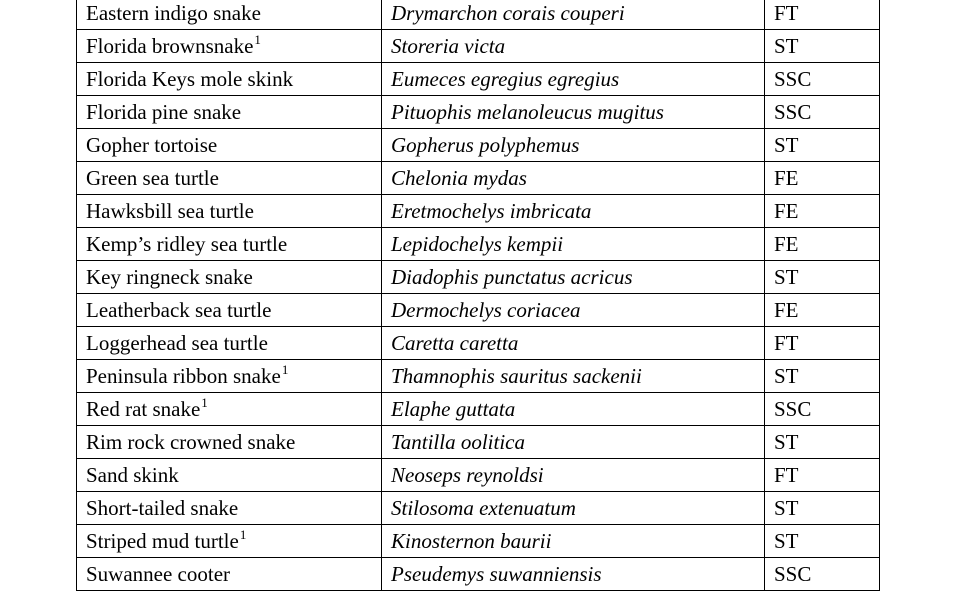 This screenshot has width=972, height=600. What do you see at coordinates (190, 79) in the screenshot?
I see `common-name: Florida Keys mole skink` at bounding box center [190, 79].